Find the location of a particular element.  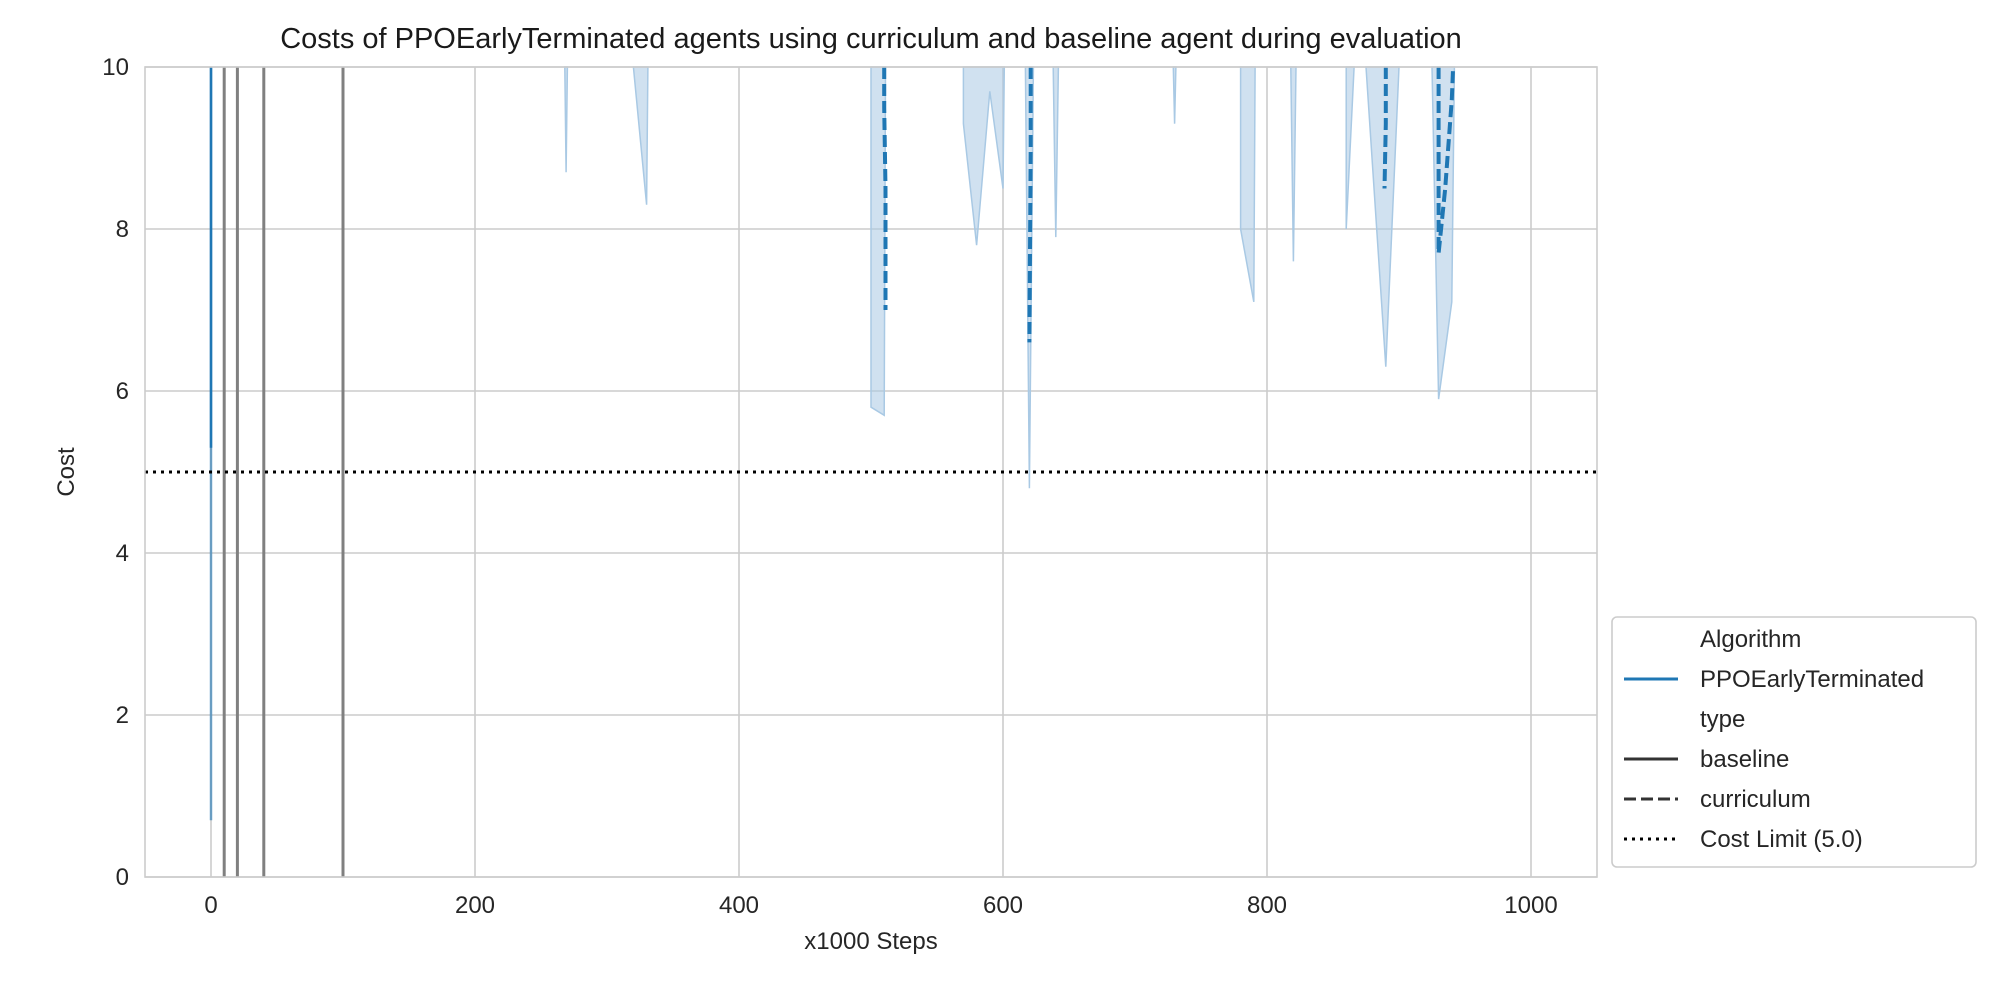

y-tick-label: 6 is located at coordinates (122, 391).